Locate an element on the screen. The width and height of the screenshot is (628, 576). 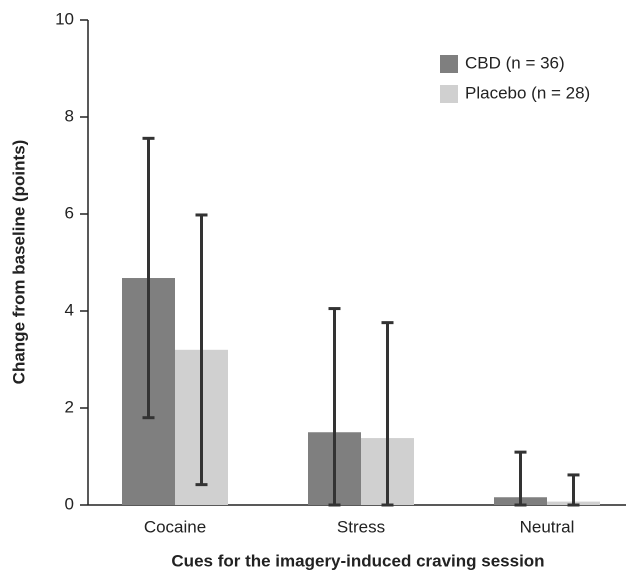
legend-label: CBD (n = 36) is located at coordinates (515, 62).